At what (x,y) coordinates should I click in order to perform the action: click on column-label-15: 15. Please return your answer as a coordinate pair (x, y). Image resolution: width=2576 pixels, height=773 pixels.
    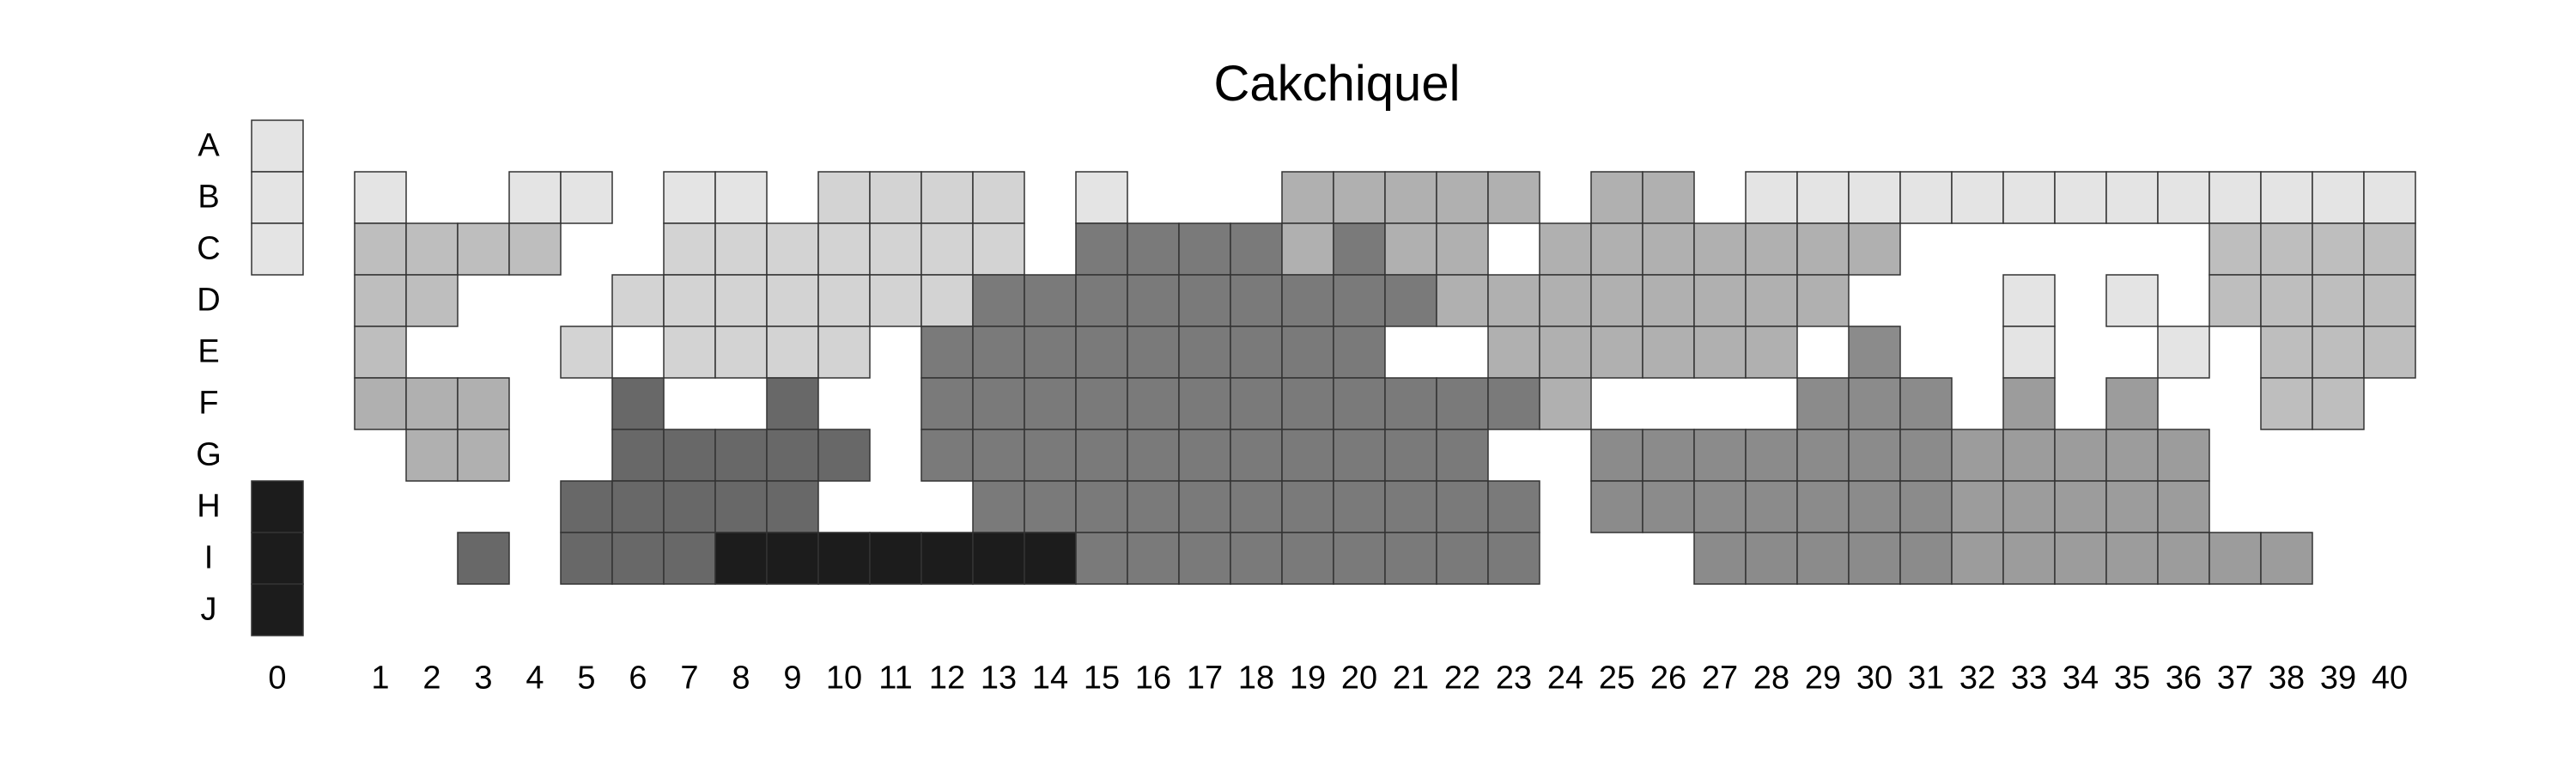
    Looking at the image, I should click on (1102, 678).